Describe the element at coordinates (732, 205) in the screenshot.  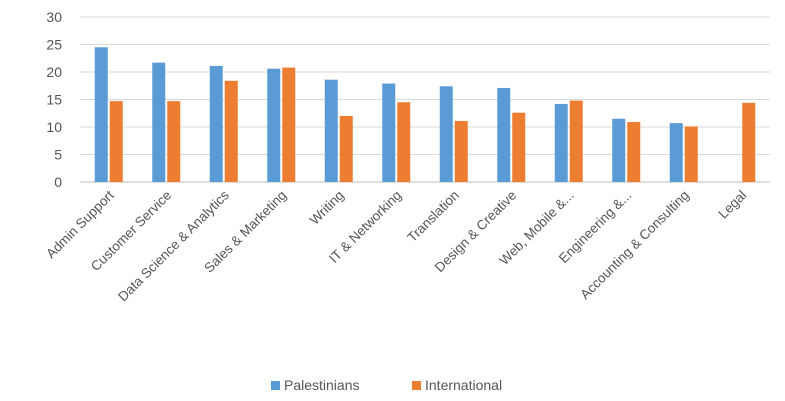
I see `category-label: Legal` at that location.